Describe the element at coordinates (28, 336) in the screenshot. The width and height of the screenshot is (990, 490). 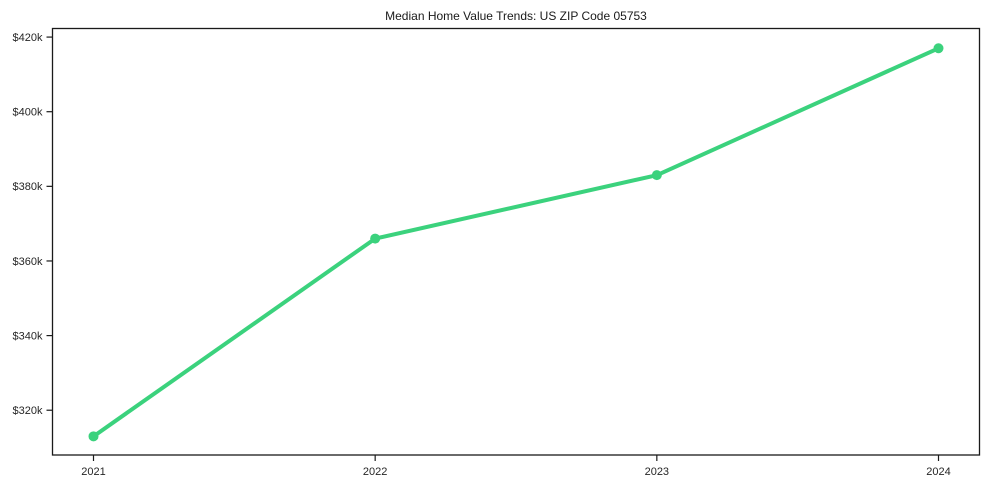
I see `y-tick-label: $340k` at that location.